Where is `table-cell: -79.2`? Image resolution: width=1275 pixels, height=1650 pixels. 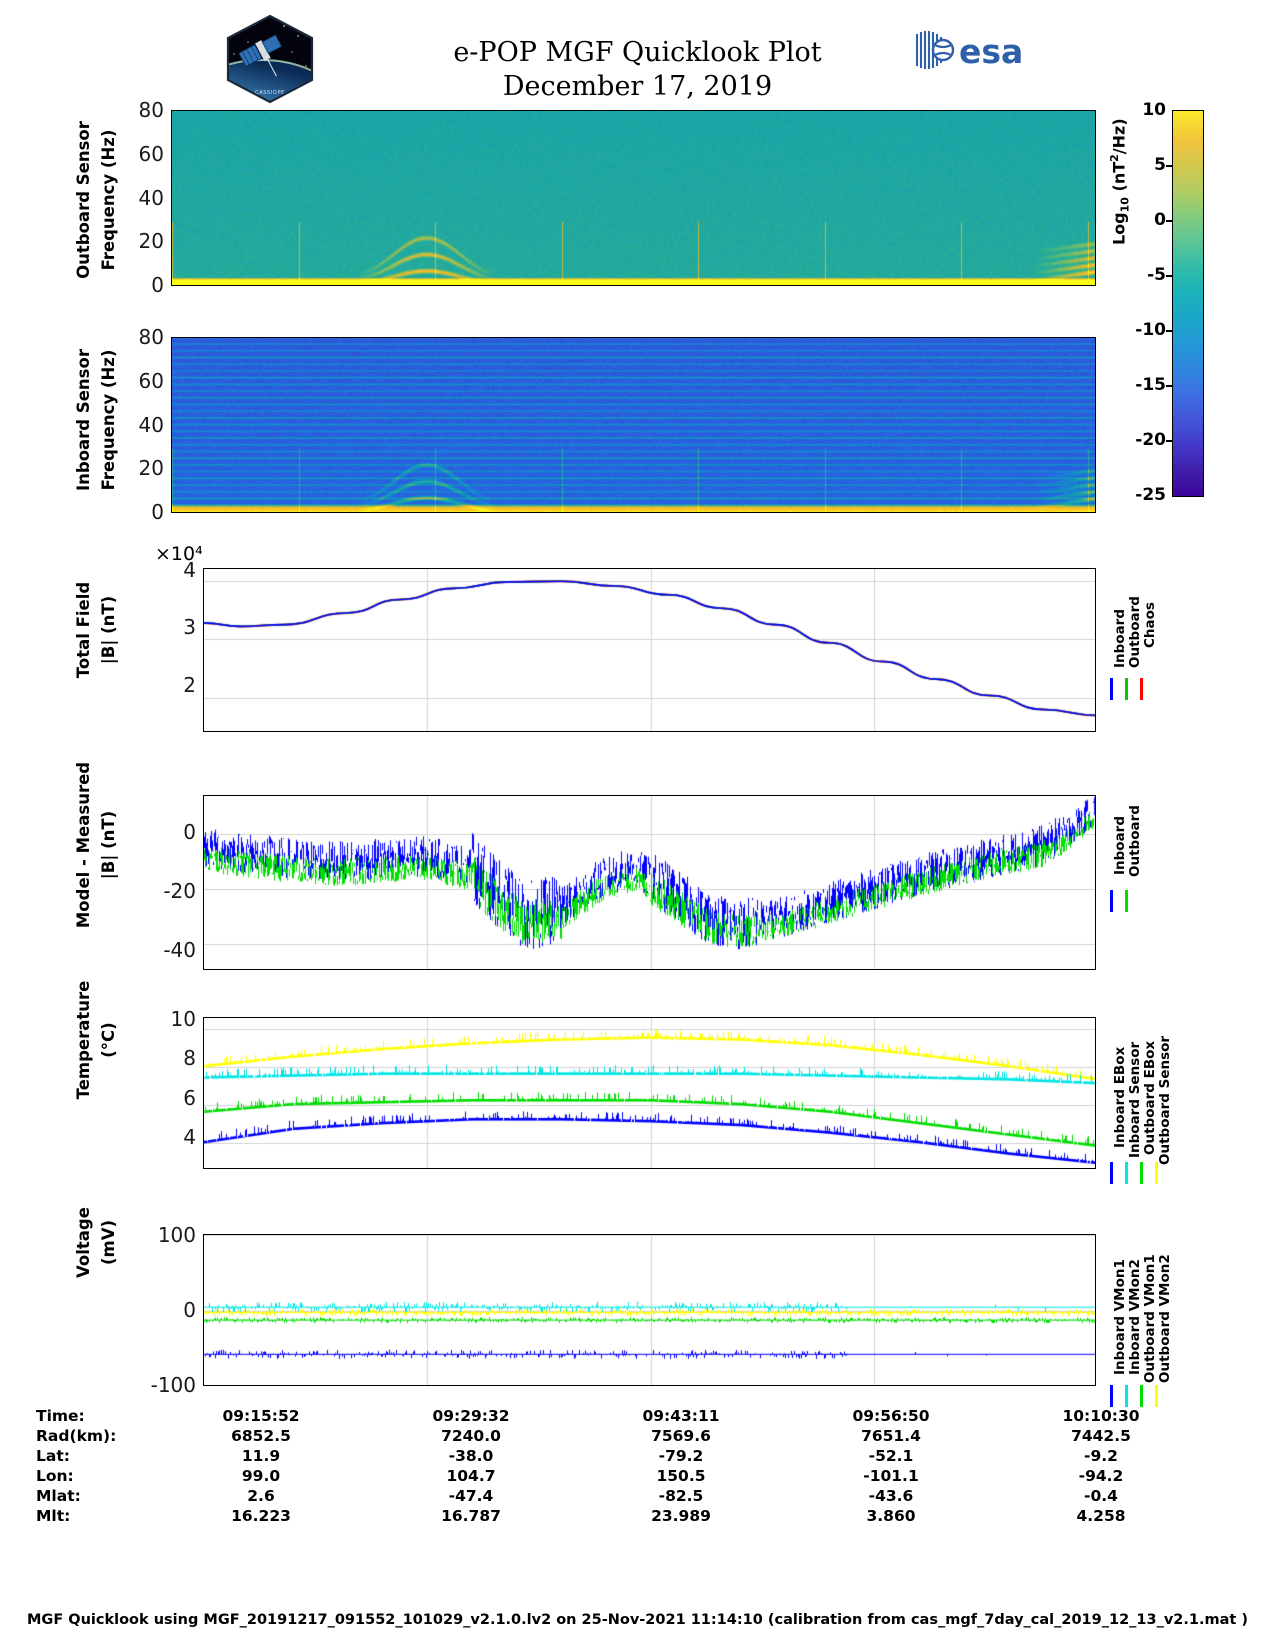 table-cell: -79.2 is located at coordinates (681, 1456).